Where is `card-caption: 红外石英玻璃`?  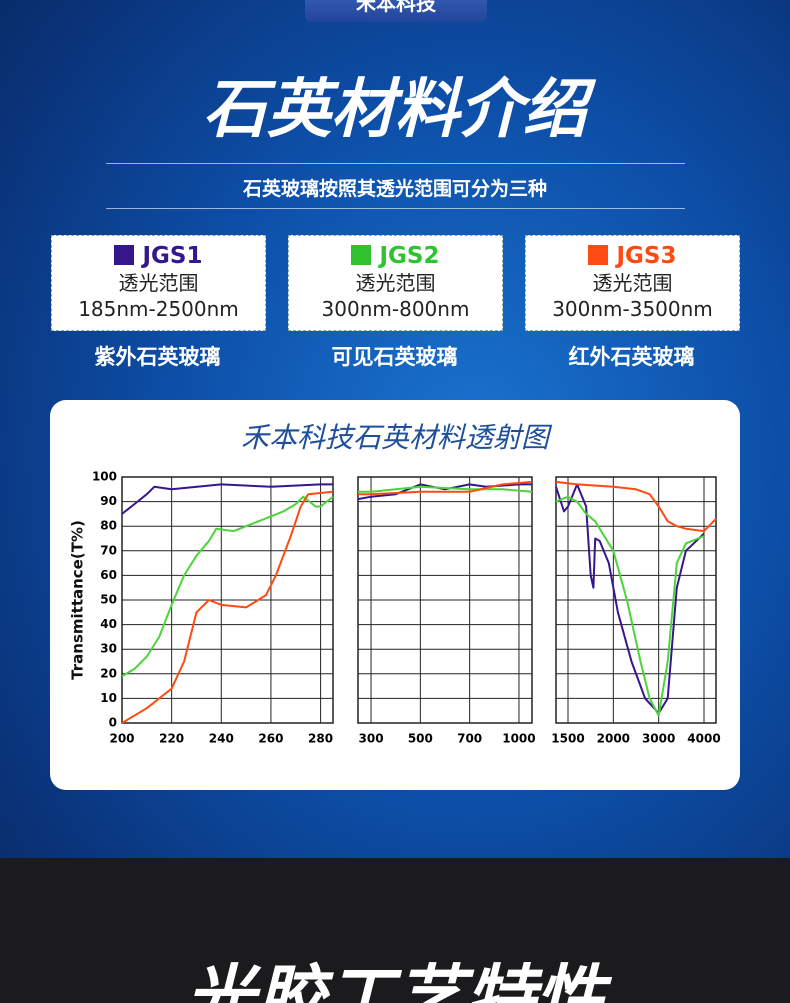 card-caption: 红外石英玻璃 is located at coordinates (631, 357).